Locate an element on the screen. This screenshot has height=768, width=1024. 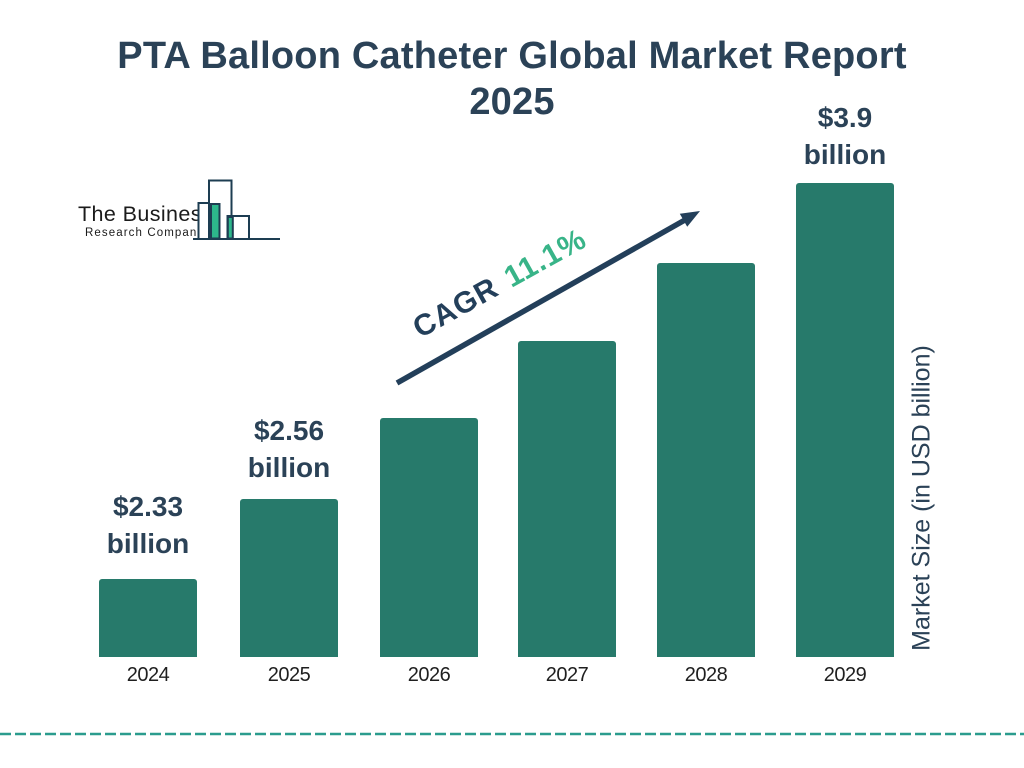
company-logo: The Business Research Company is located at coordinates (182, 209).